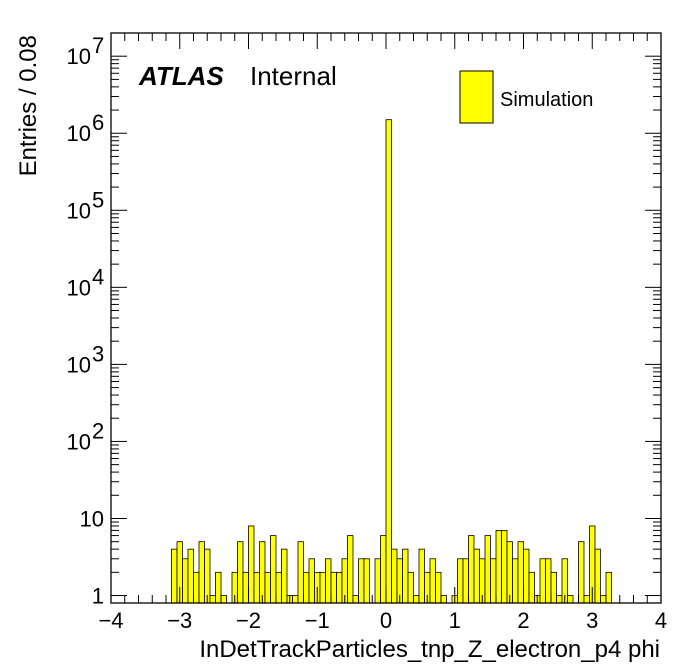  I want to click on y-tick-label: 10, so click(92, 518).